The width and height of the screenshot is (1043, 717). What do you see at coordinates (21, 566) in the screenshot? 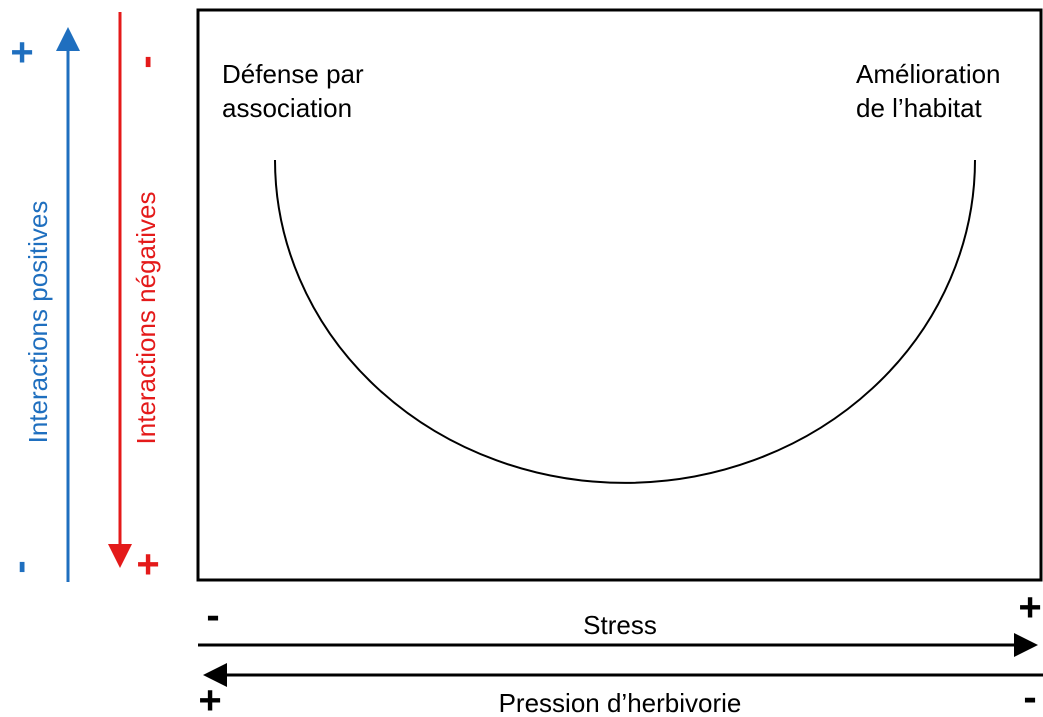
I see `positive-bottom-sign: -` at bounding box center [21, 566].